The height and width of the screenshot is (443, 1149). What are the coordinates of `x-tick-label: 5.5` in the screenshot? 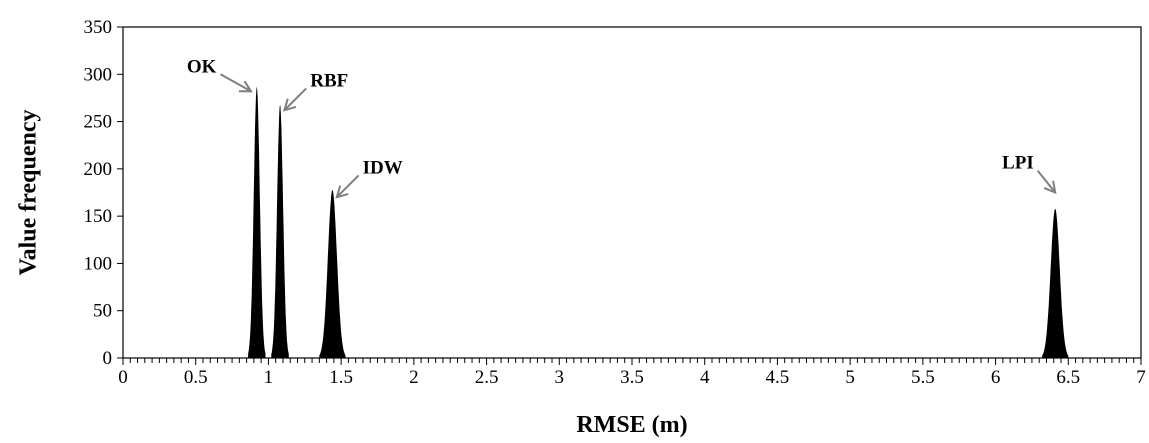 It's located at (923, 377).